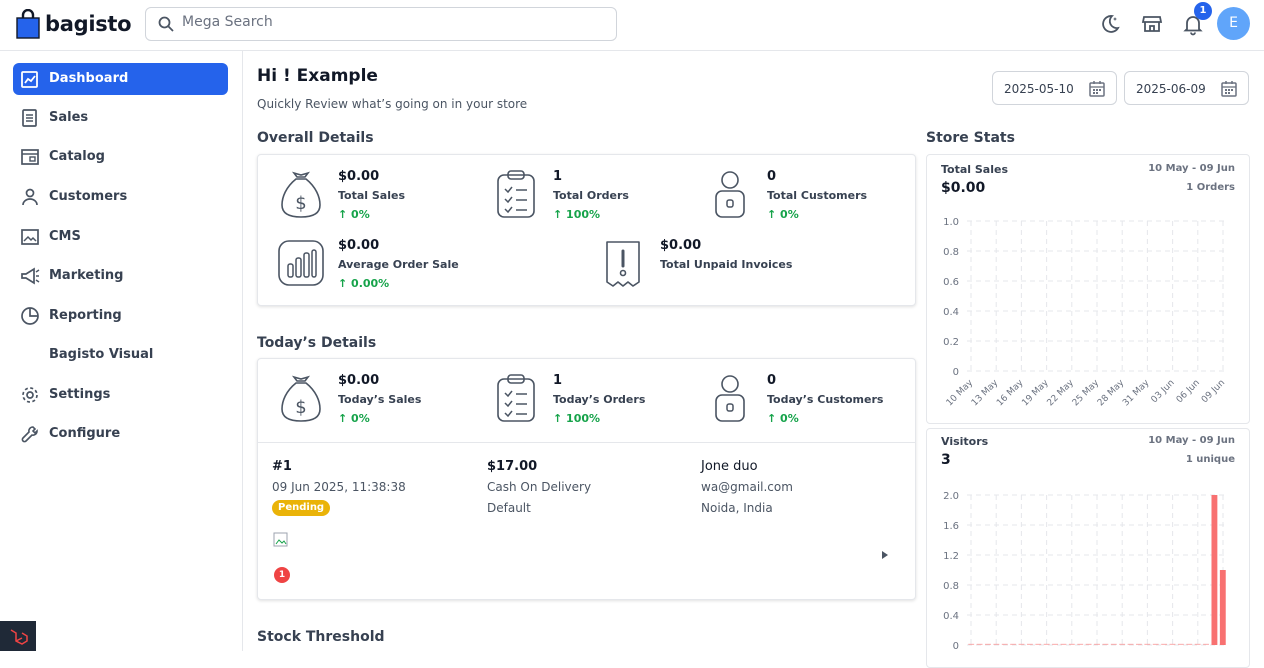 This screenshot has width=1264, height=668. I want to click on customer-name: Jone duo, so click(729, 466).